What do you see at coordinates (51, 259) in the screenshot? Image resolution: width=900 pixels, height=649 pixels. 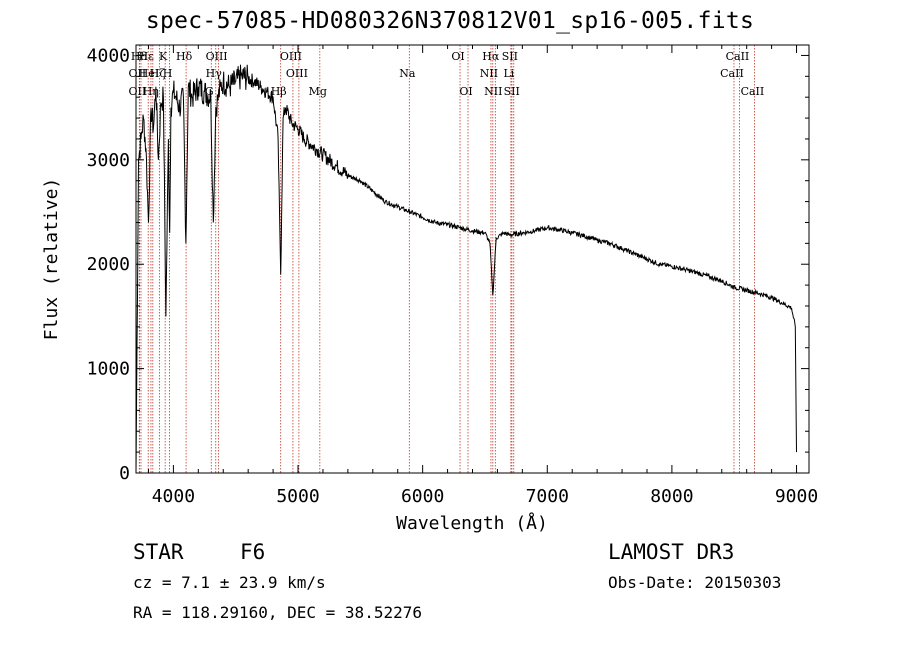 I see `y-axis-label: Flux (relative)` at bounding box center [51, 259].